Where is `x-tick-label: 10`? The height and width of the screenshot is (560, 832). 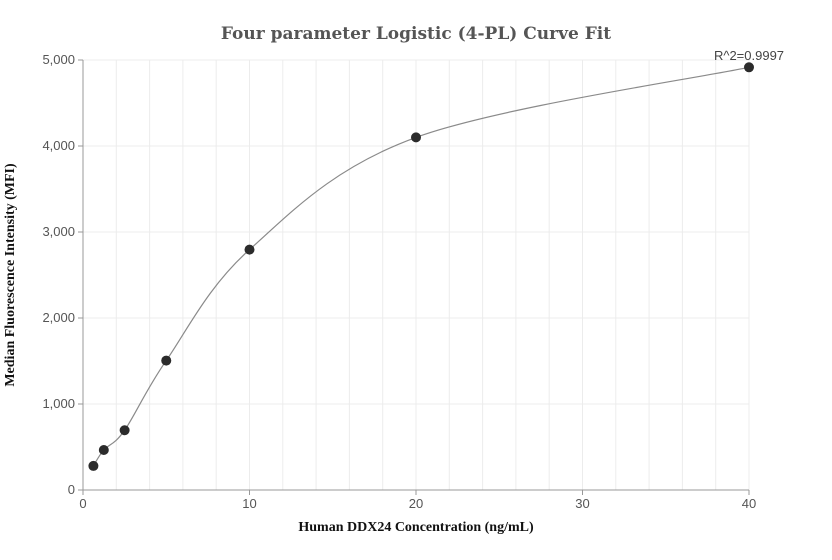
x-tick-label: 10 is located at coordinates (249, 503).